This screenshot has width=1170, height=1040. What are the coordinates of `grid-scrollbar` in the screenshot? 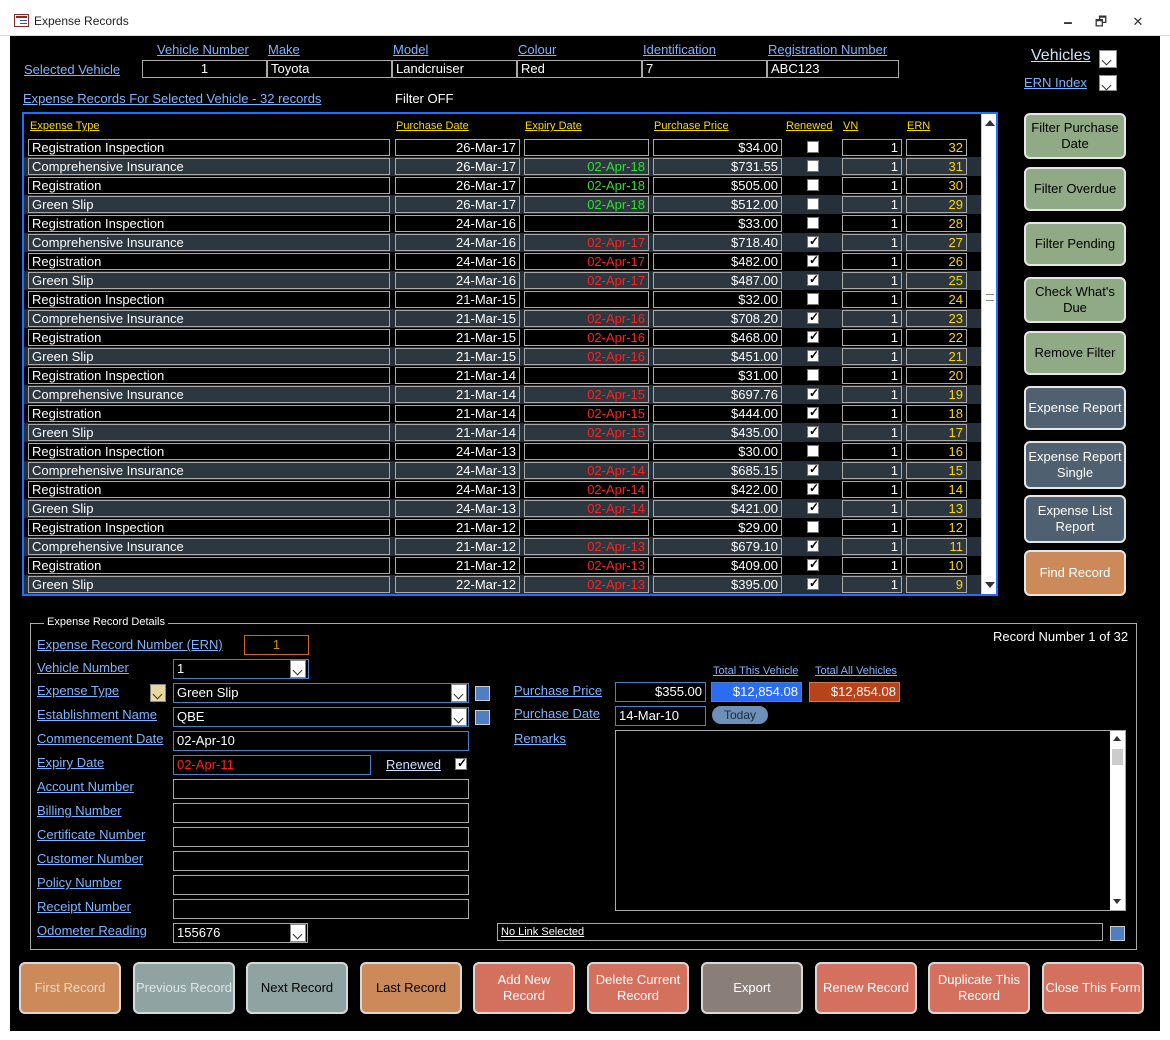 It's located at (988, 354).